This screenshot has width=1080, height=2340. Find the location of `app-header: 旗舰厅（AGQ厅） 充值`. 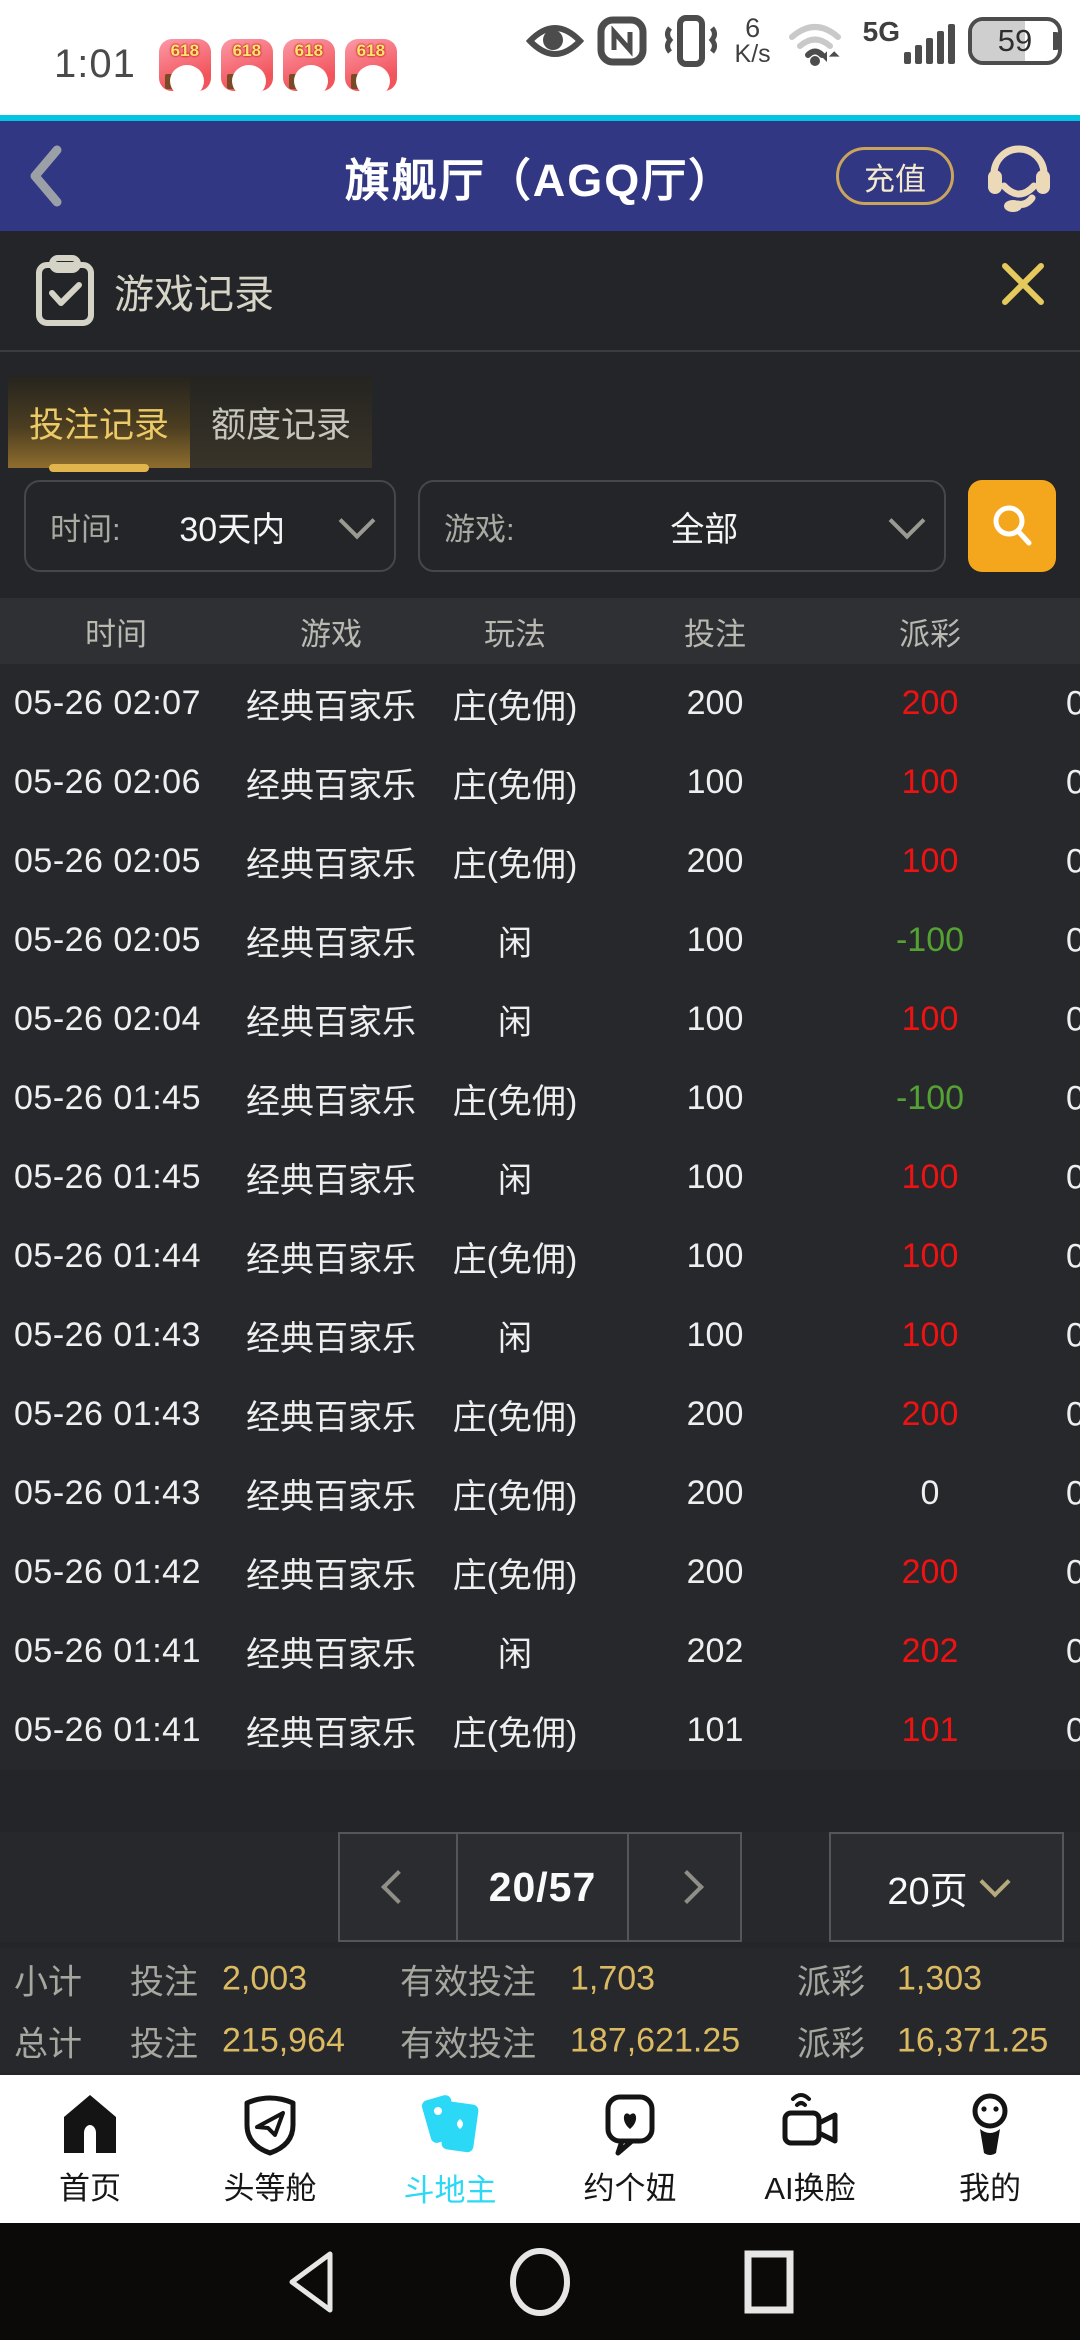

app-header: 旗舰厅（AGQ厅） 充值 is located at coordinates (540, 176).